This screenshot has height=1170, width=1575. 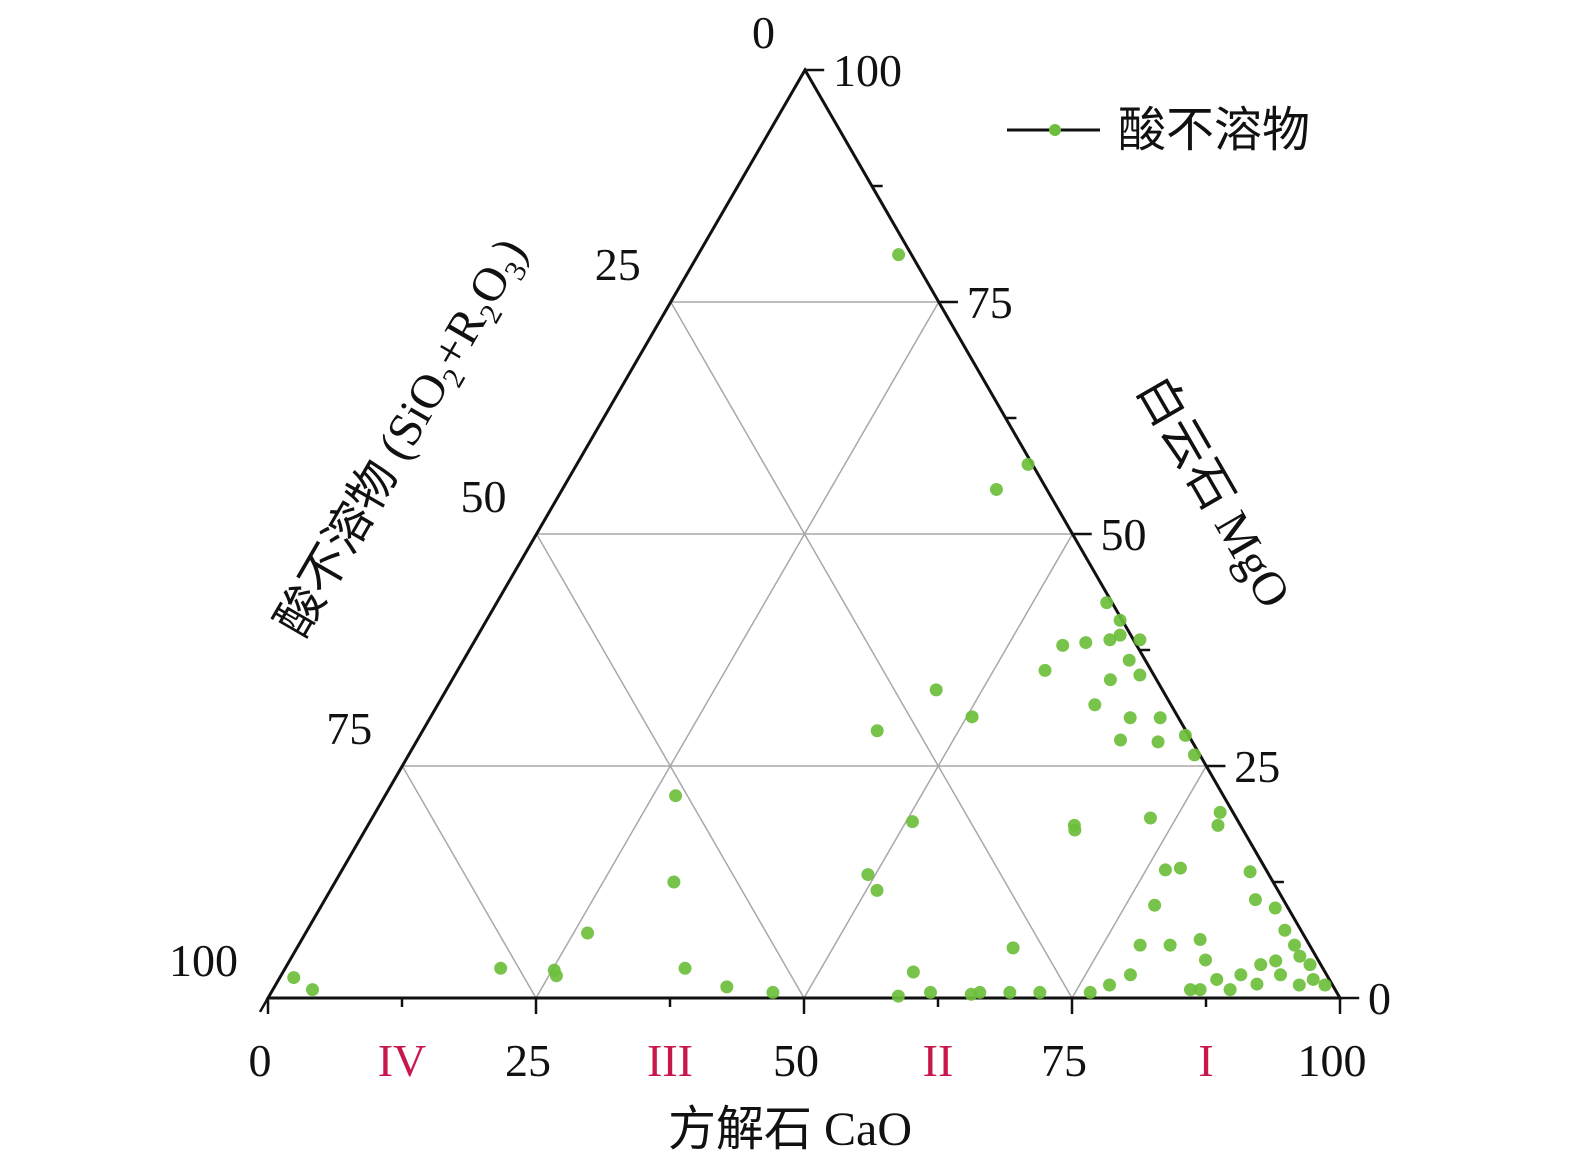 I want to click on bottom-tick-label: 0, so click(x=260, y=1060).